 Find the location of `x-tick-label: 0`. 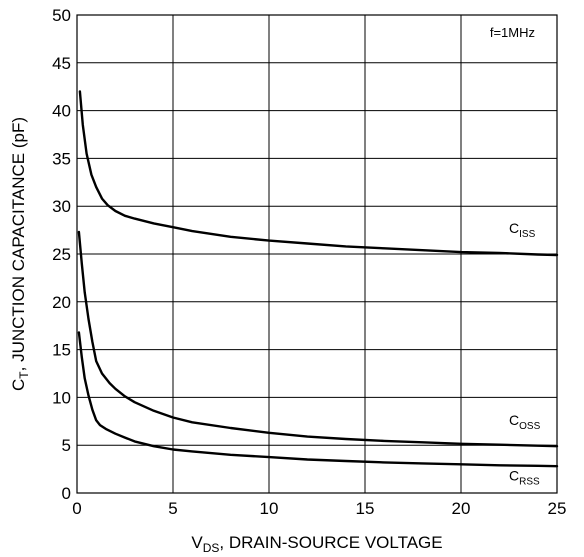

x-tick-label: 0 is located at coordinates (76, 508).